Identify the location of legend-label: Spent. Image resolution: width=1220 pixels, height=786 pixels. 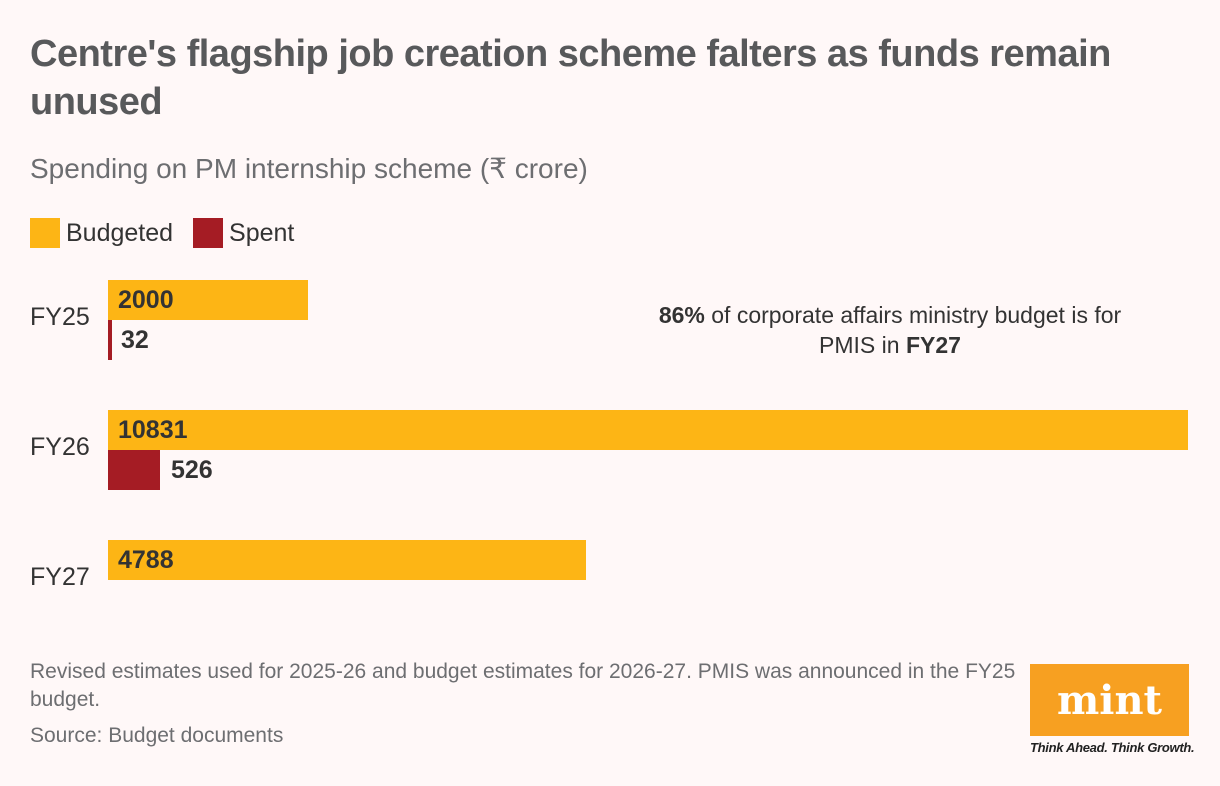
(262, 232).